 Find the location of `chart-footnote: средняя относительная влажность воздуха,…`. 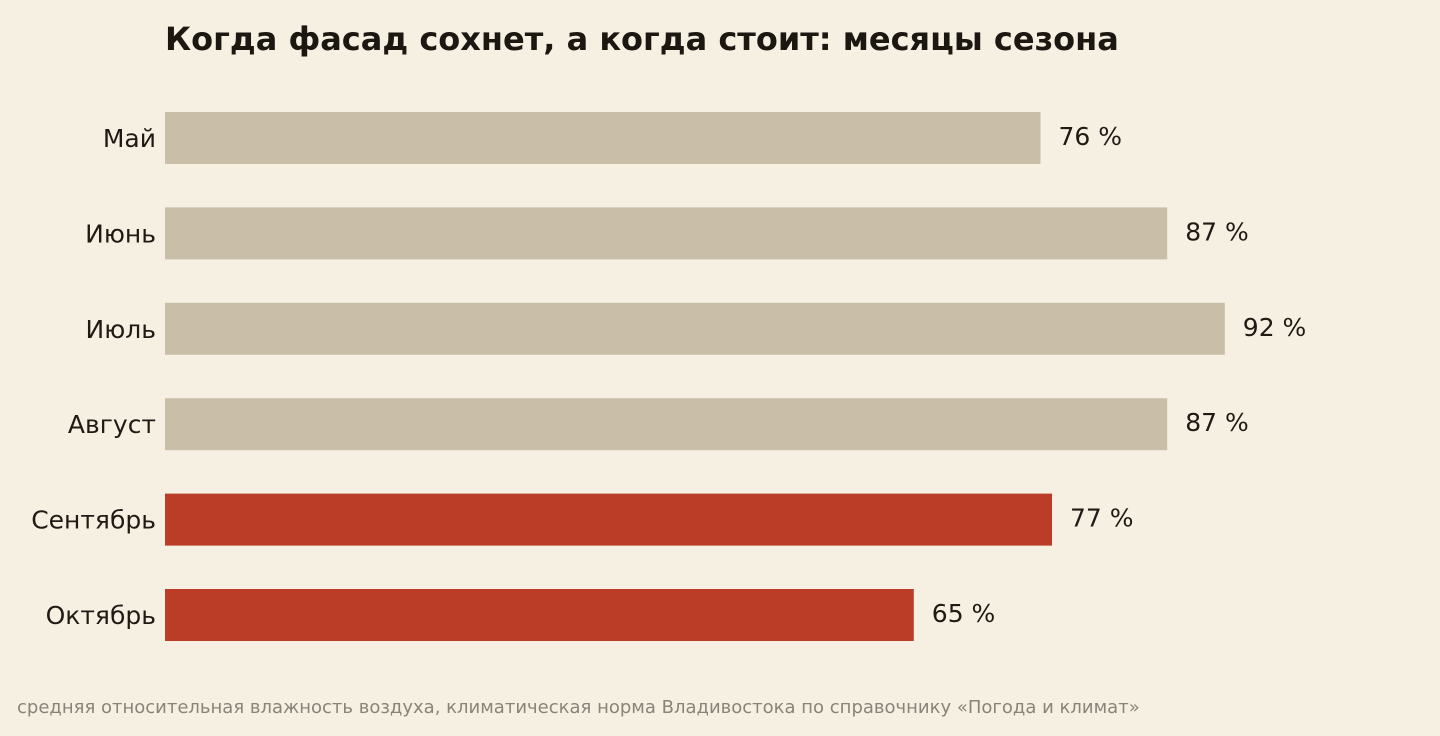

chart-footnote: средняя относительная влажность воздуха,… is located at coordinates (578, 707).